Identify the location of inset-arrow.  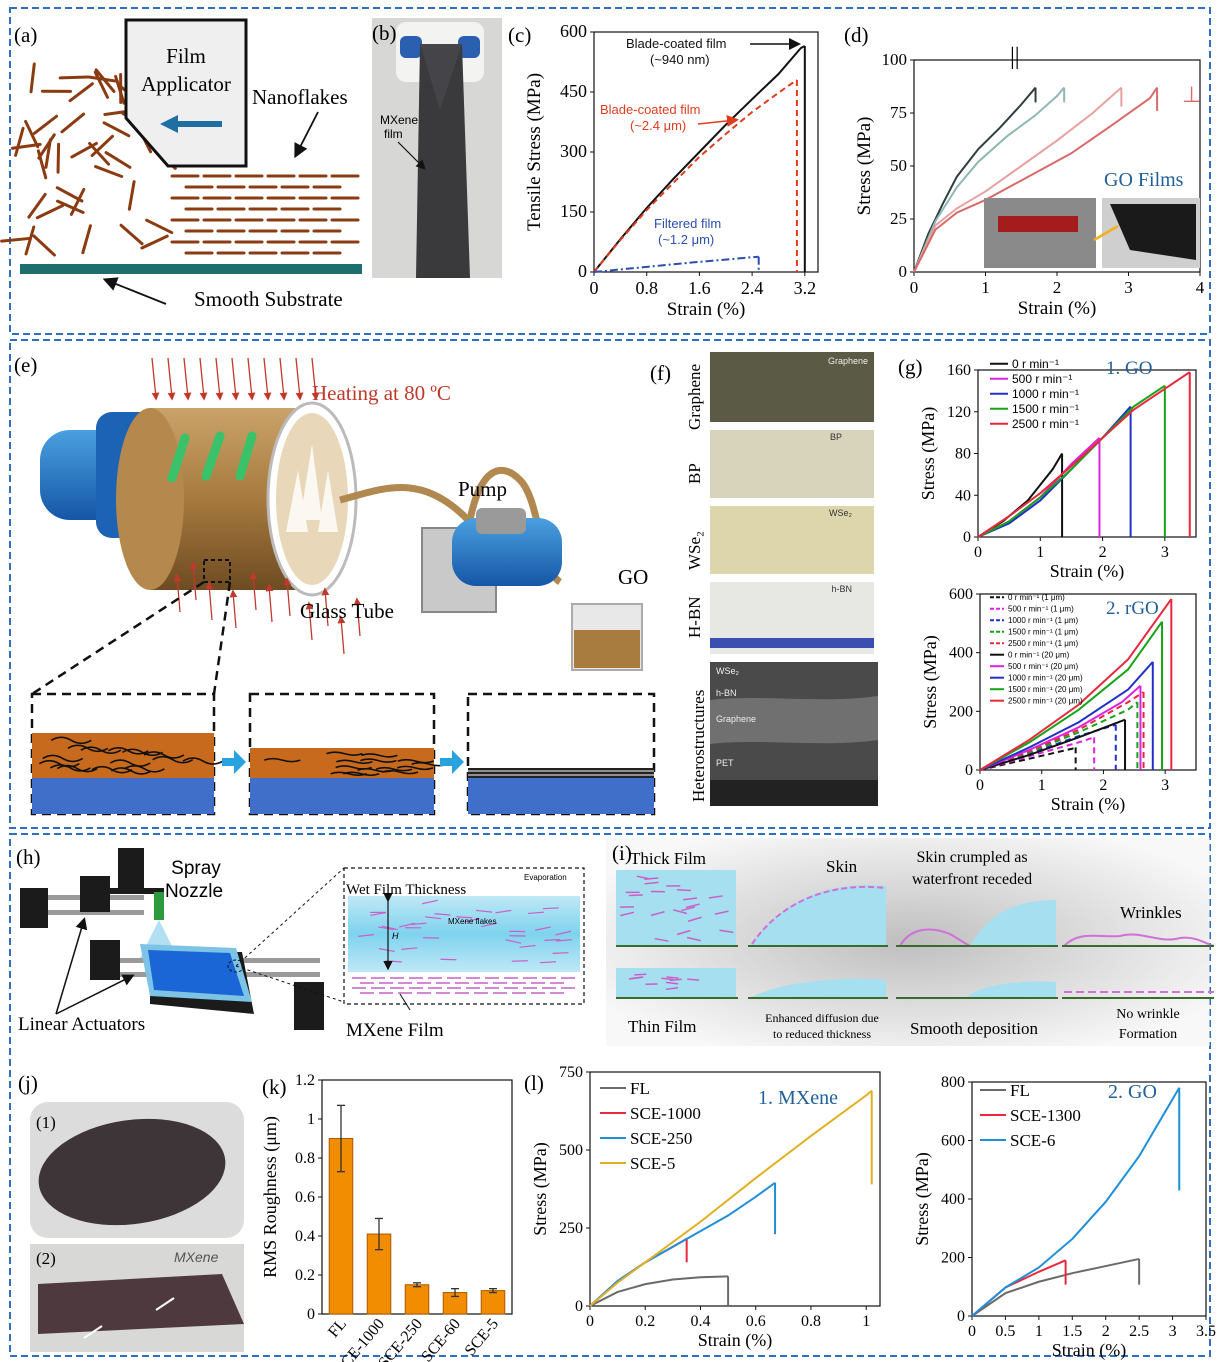
(1106, 233).